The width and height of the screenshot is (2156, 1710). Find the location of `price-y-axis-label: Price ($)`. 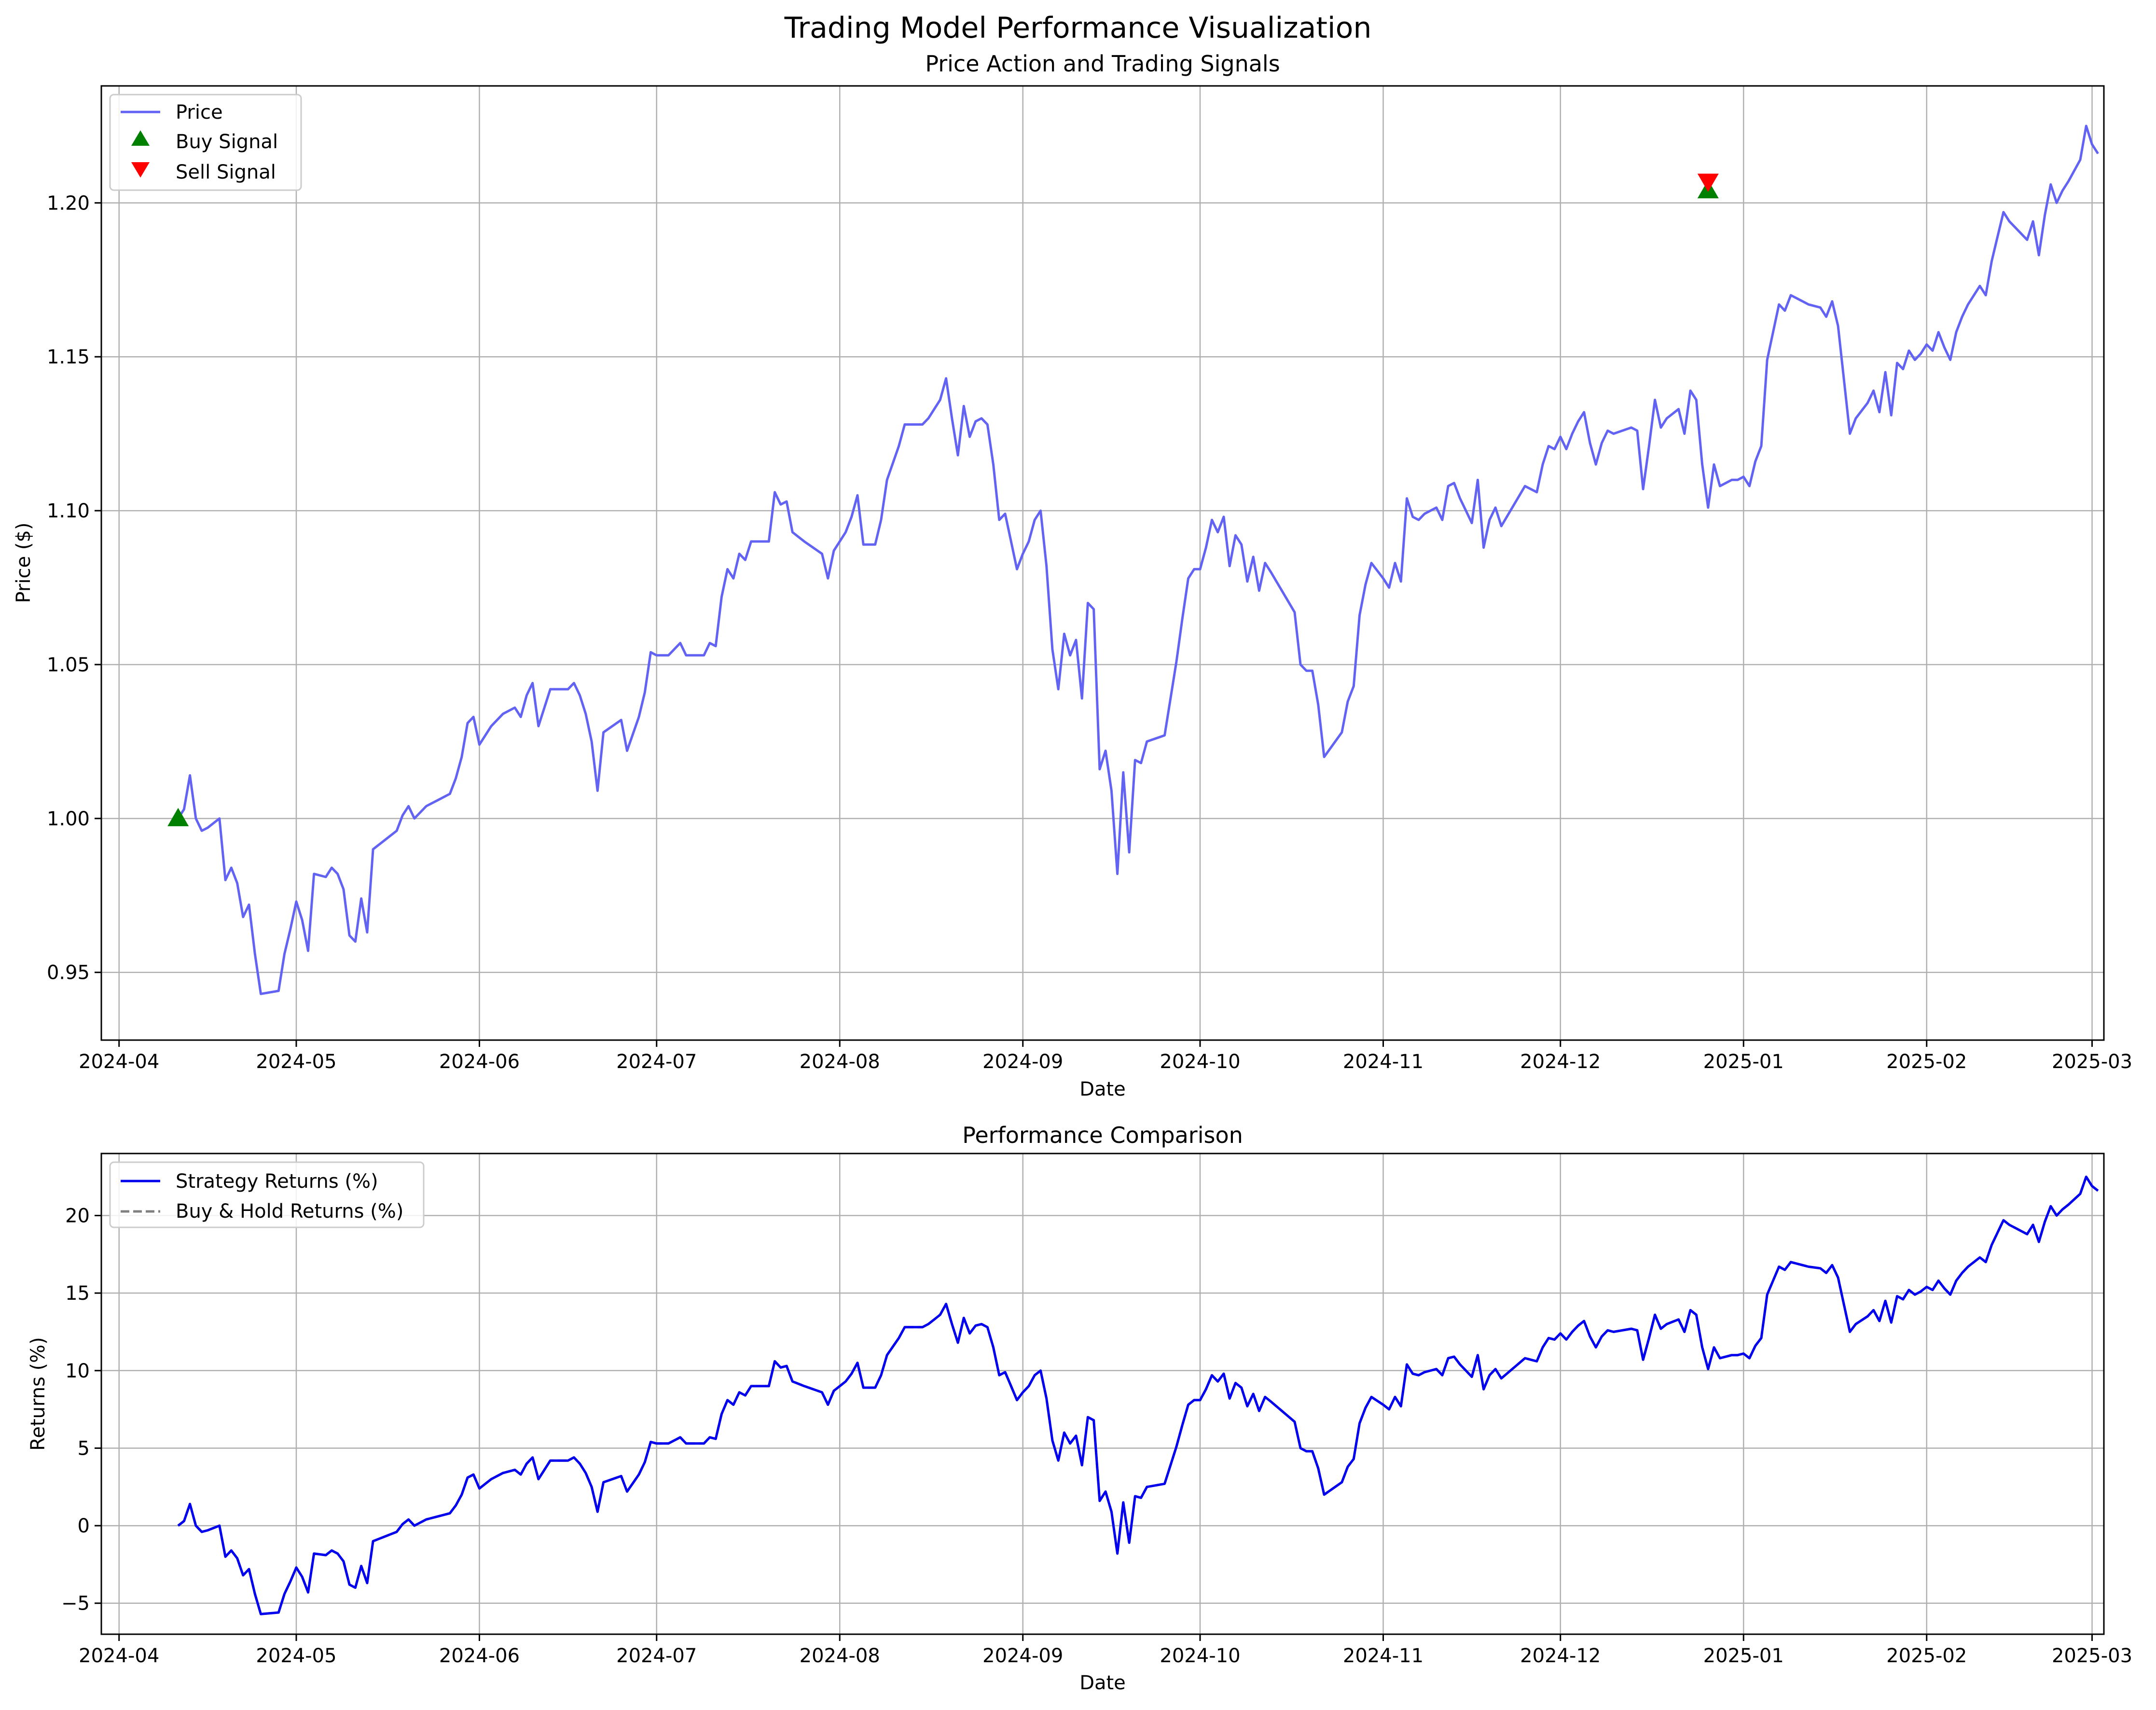

price-y-axis-label: Price ($) is located at coordinates (24, 563).